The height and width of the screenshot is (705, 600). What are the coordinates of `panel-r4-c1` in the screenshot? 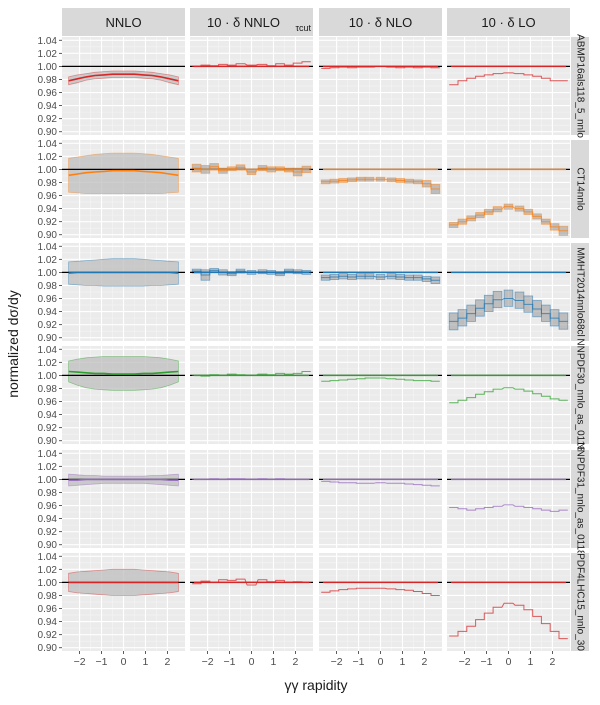 It's located at (251, 499).